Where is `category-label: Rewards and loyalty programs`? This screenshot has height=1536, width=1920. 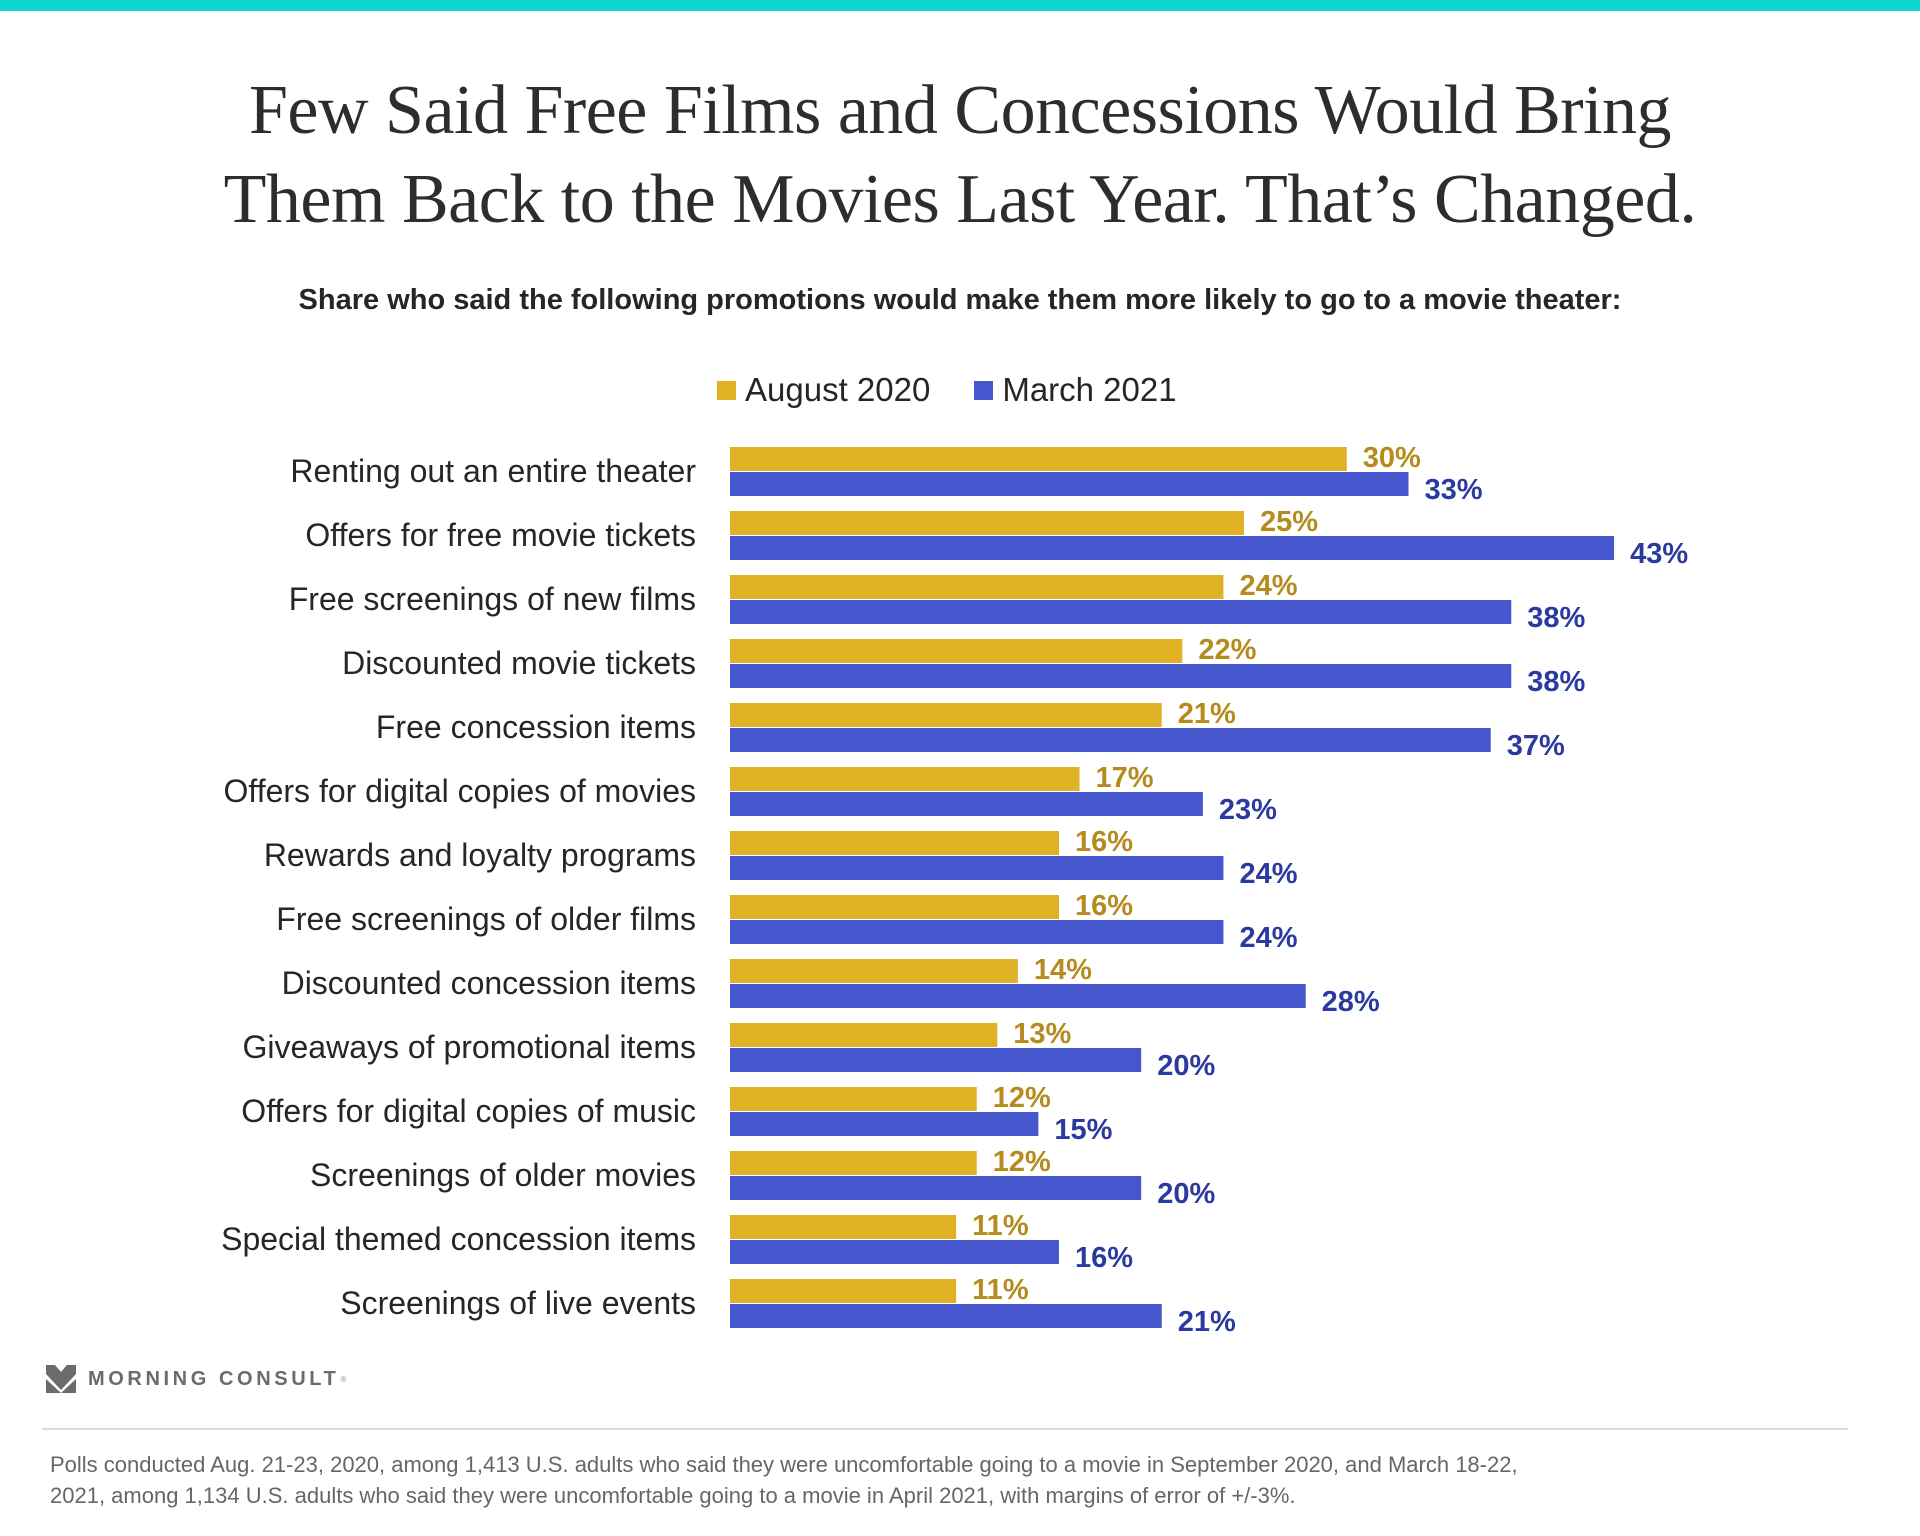
category-label: Rewards and loyalty programs is located at coordinates (480, 855).